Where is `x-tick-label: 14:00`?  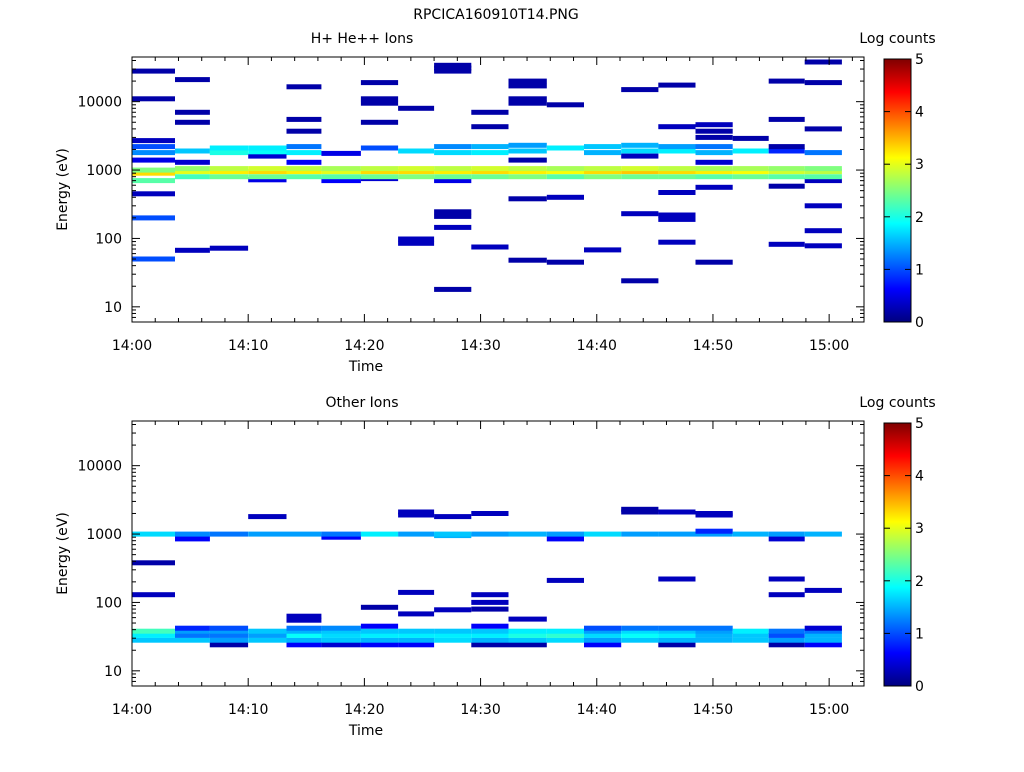 x-tick-label: 14:00 is located at coordinates (132, 710).